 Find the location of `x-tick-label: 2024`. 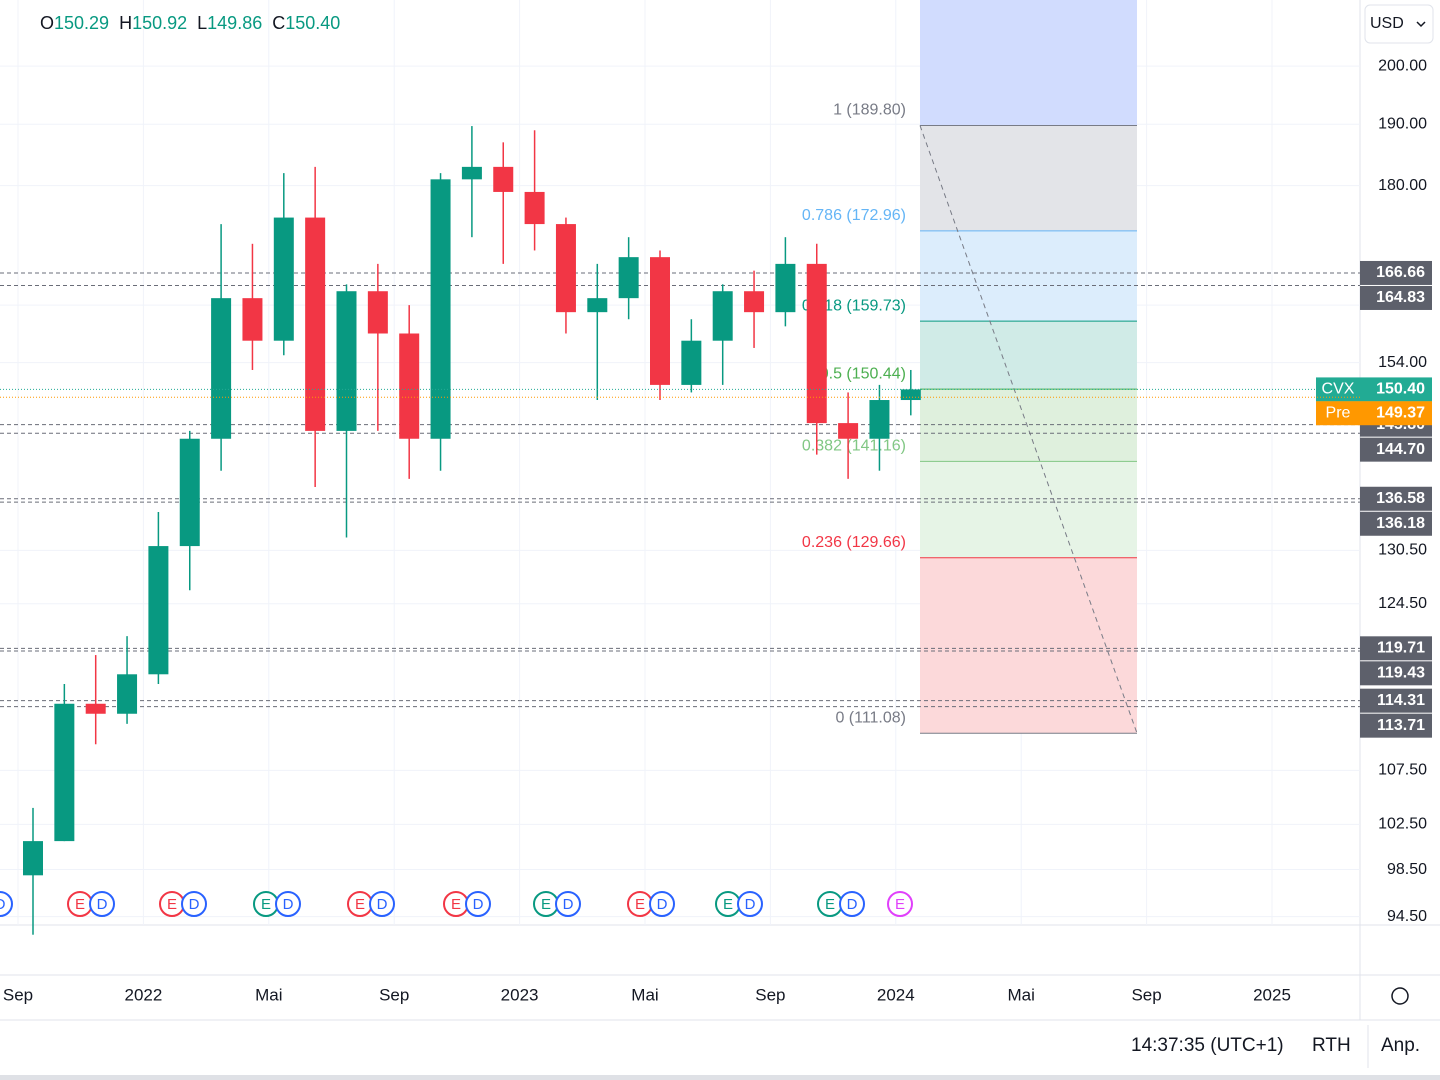

x-tick-label: 2024 is located at coordinates (896, 994).